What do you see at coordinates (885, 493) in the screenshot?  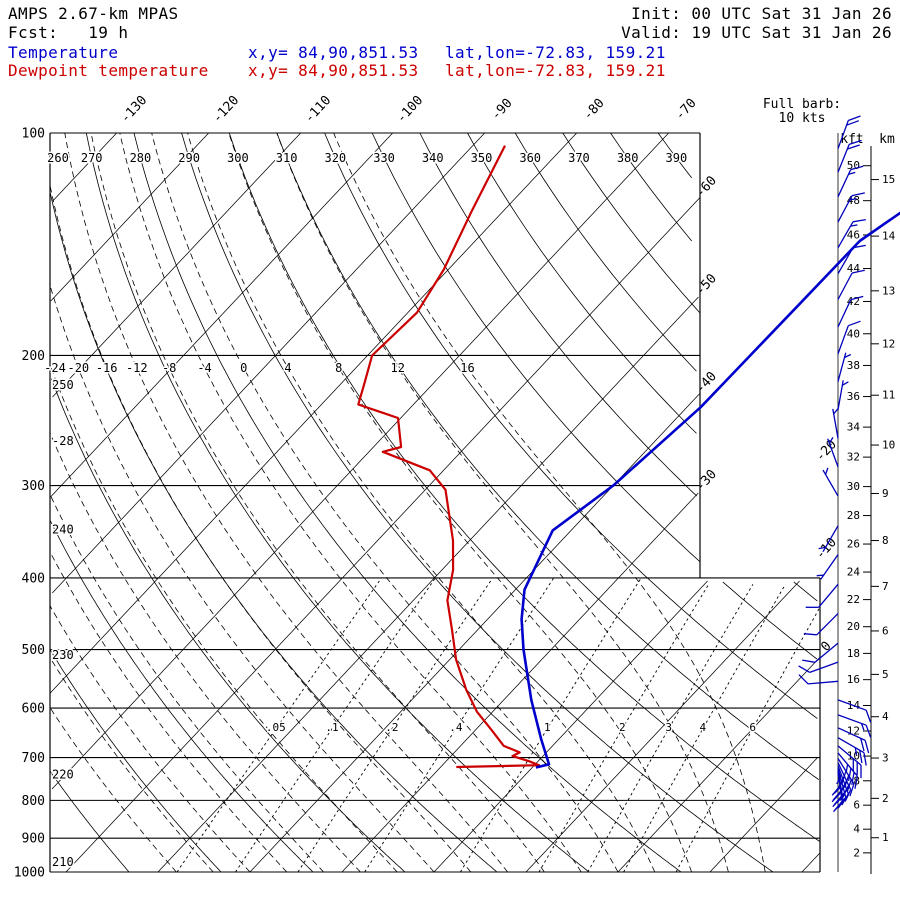 I see `svg-text: 9` at bounding box center [885, 493].